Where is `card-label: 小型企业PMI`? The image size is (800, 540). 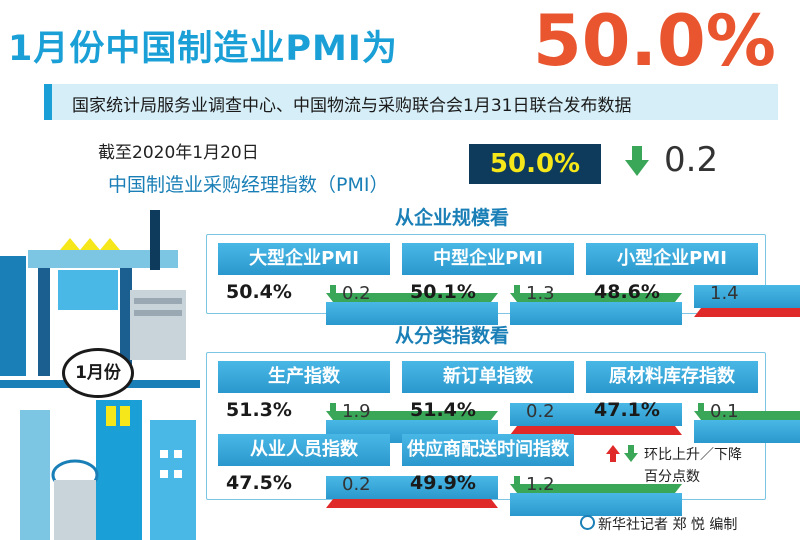 card-label: 小型企业PMI is located at coordinates (672, 259).